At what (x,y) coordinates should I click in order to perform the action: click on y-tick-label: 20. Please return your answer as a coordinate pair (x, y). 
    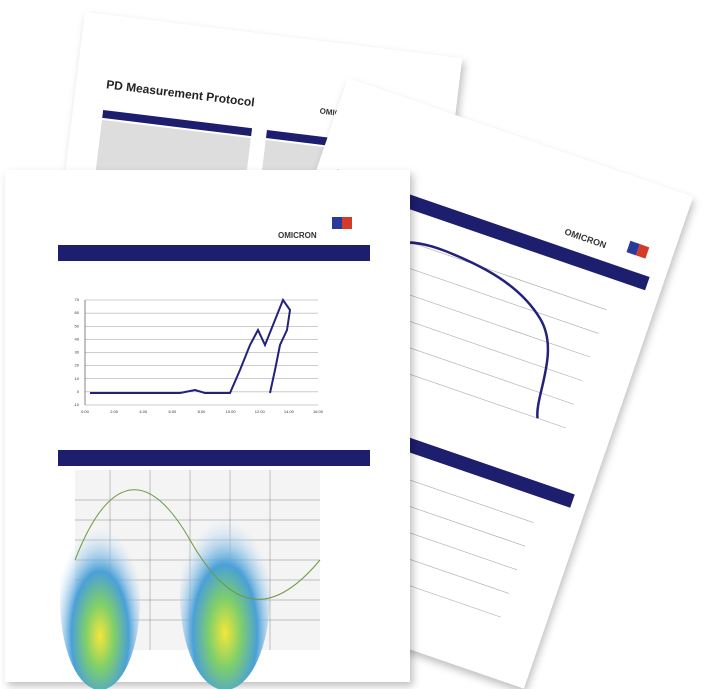
    Looking at the image, I should click on (77, 365).